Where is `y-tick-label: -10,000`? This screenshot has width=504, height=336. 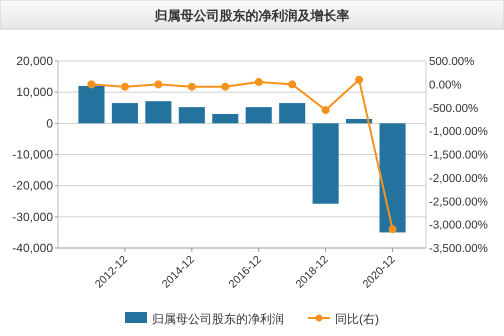
y-tick-label: -10,000 is located at coordinates (33, 155).